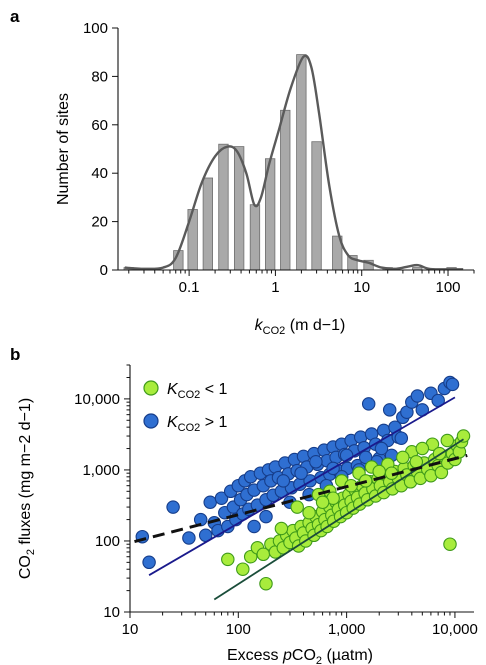  I want to click on y-tick-label-b-3: 10,000, so click(97, 399).